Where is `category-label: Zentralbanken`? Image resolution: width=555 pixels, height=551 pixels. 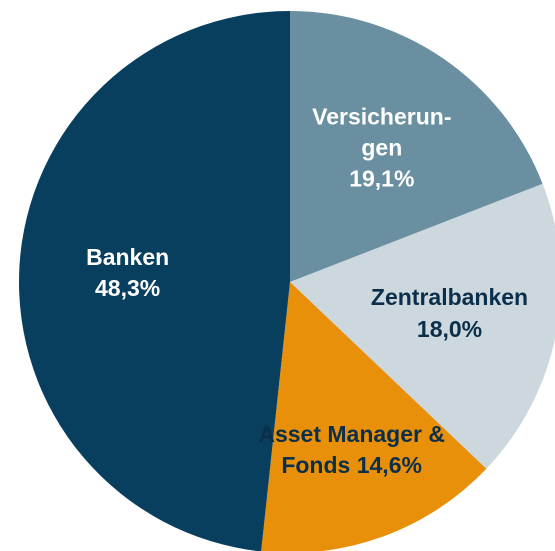
category-label: Zentralbanken is located at coordinates (449, 297).